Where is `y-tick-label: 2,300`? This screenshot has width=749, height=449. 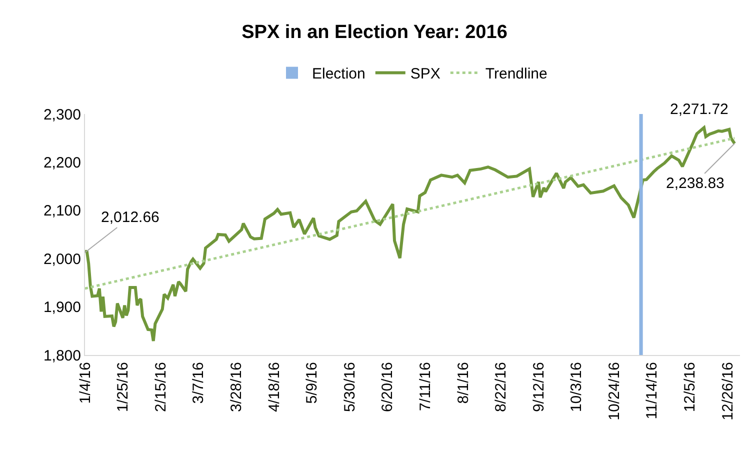
y-tick-label: 2,300 is located at coordinates (62, 115).